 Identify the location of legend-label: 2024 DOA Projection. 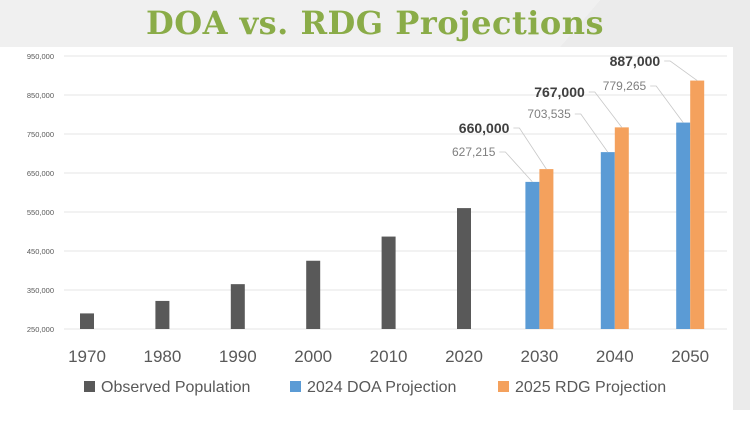
(381, 387).